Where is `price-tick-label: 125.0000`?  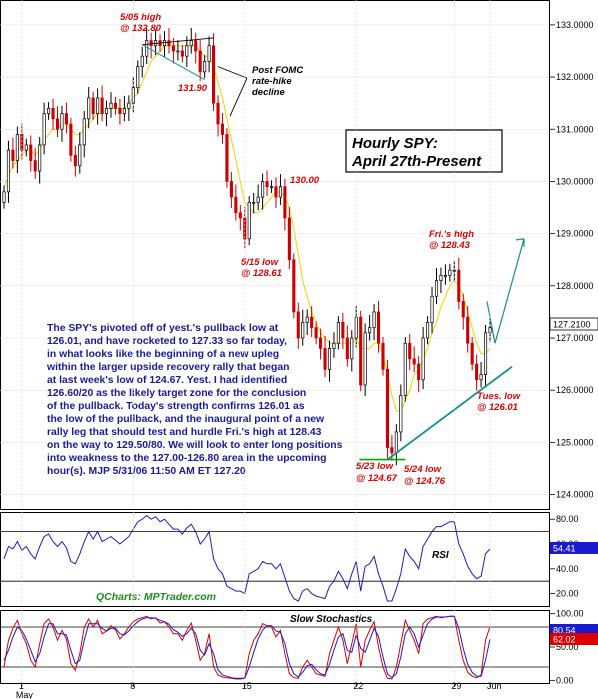 price-tick-label: 125.0000 is located at coordinates (575, 442).